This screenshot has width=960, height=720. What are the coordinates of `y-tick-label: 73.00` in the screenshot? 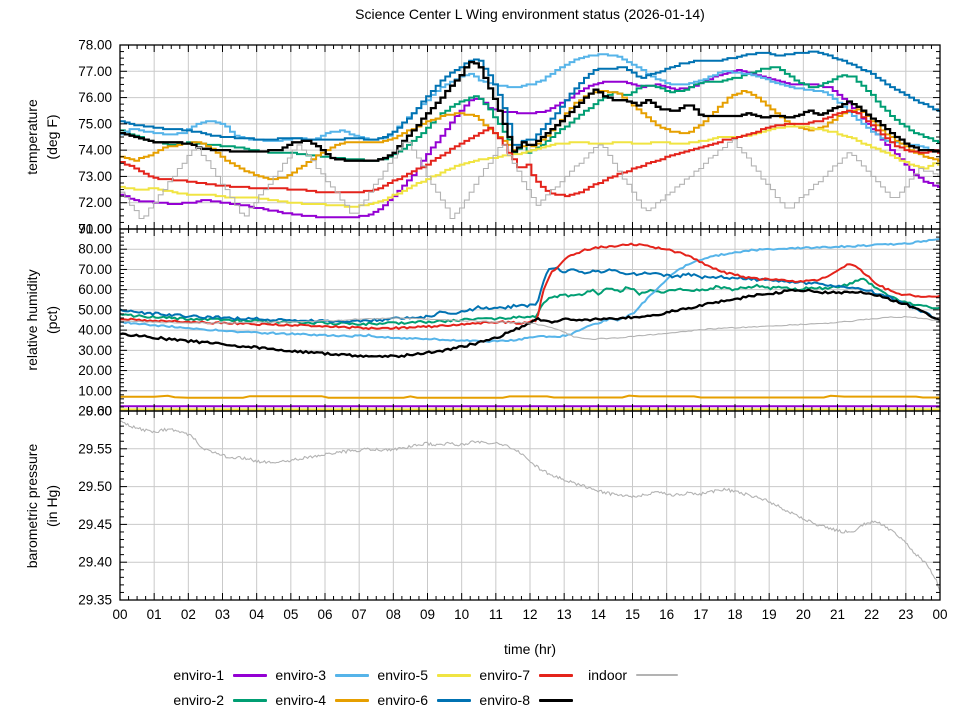 It's located at (95, 176).